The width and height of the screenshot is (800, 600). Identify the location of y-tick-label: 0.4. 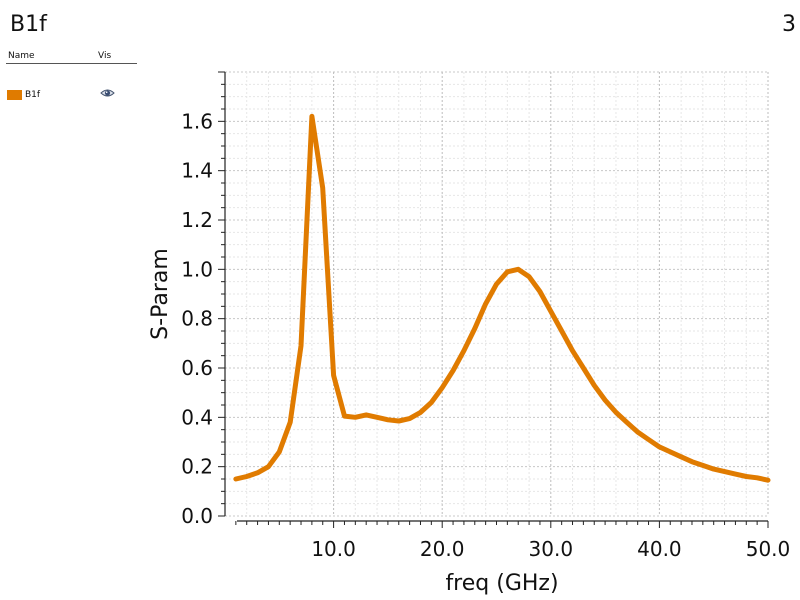
(197, 417).